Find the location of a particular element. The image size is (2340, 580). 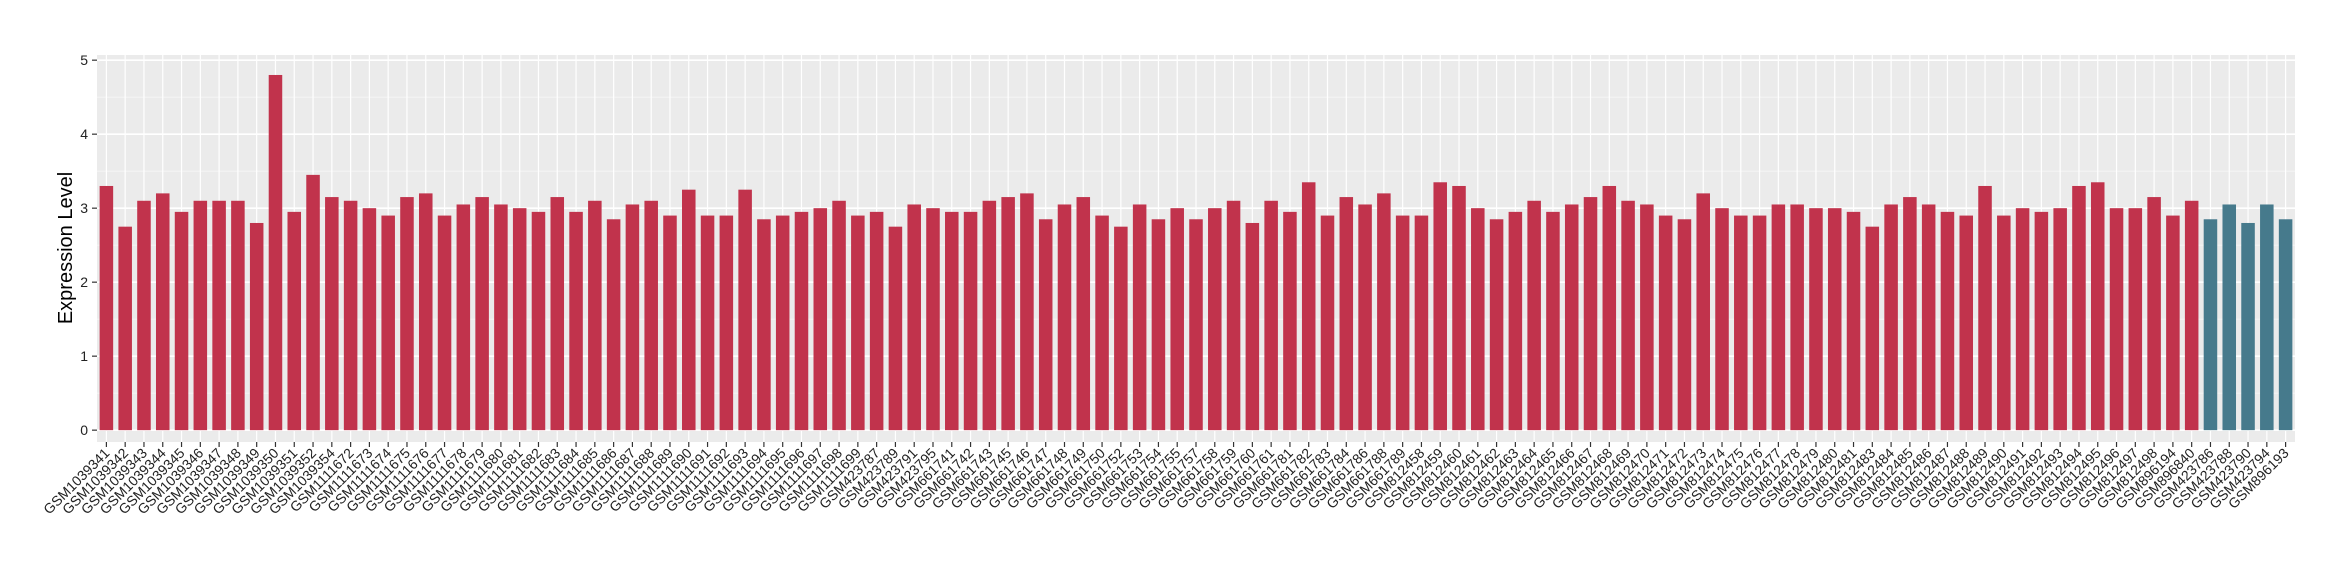

y-axis-title: Expression Level is located at coordinates (66, 248).